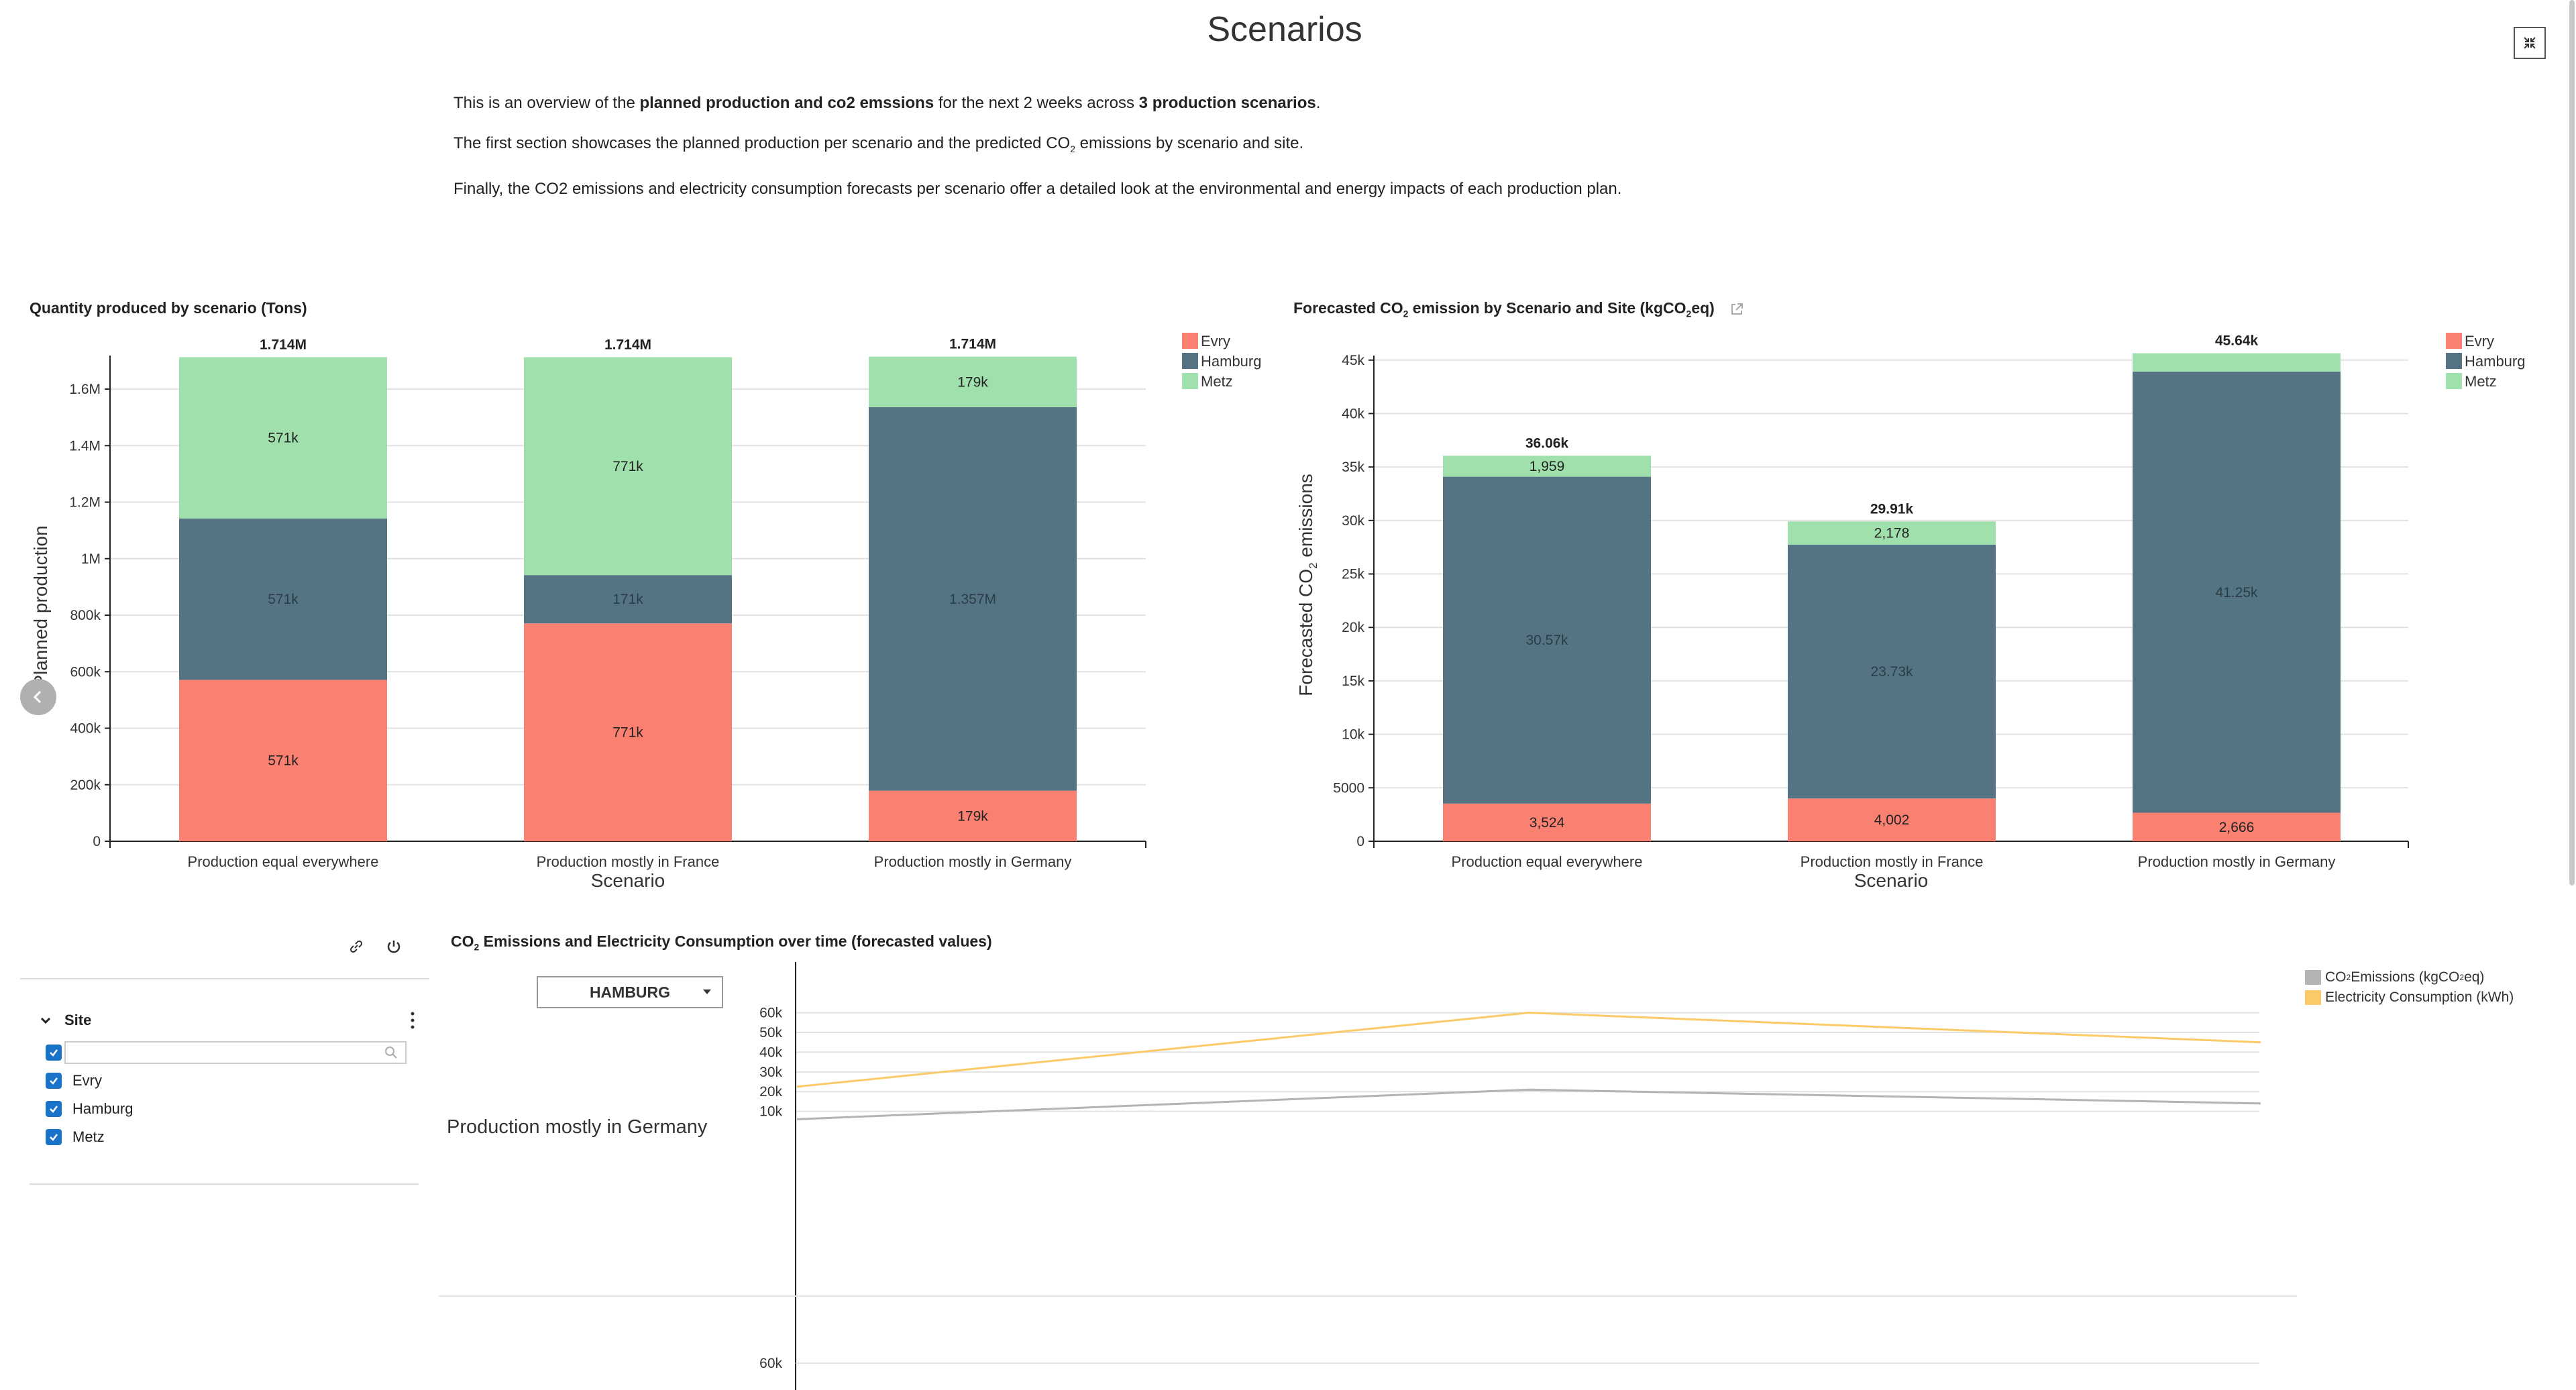 The image size is (2576, 1390). I want to click on link-icon, so click(356, 947).